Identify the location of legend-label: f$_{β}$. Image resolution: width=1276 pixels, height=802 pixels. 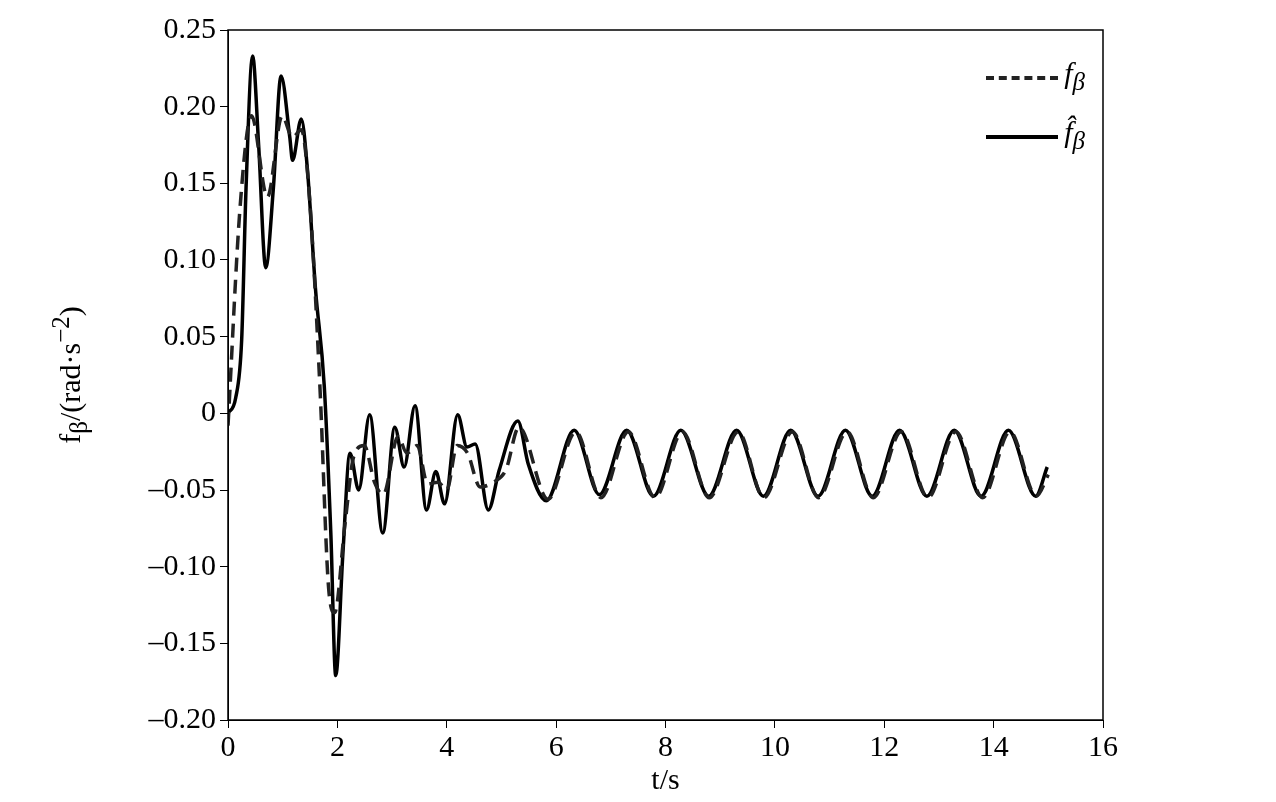
(1074, 76).